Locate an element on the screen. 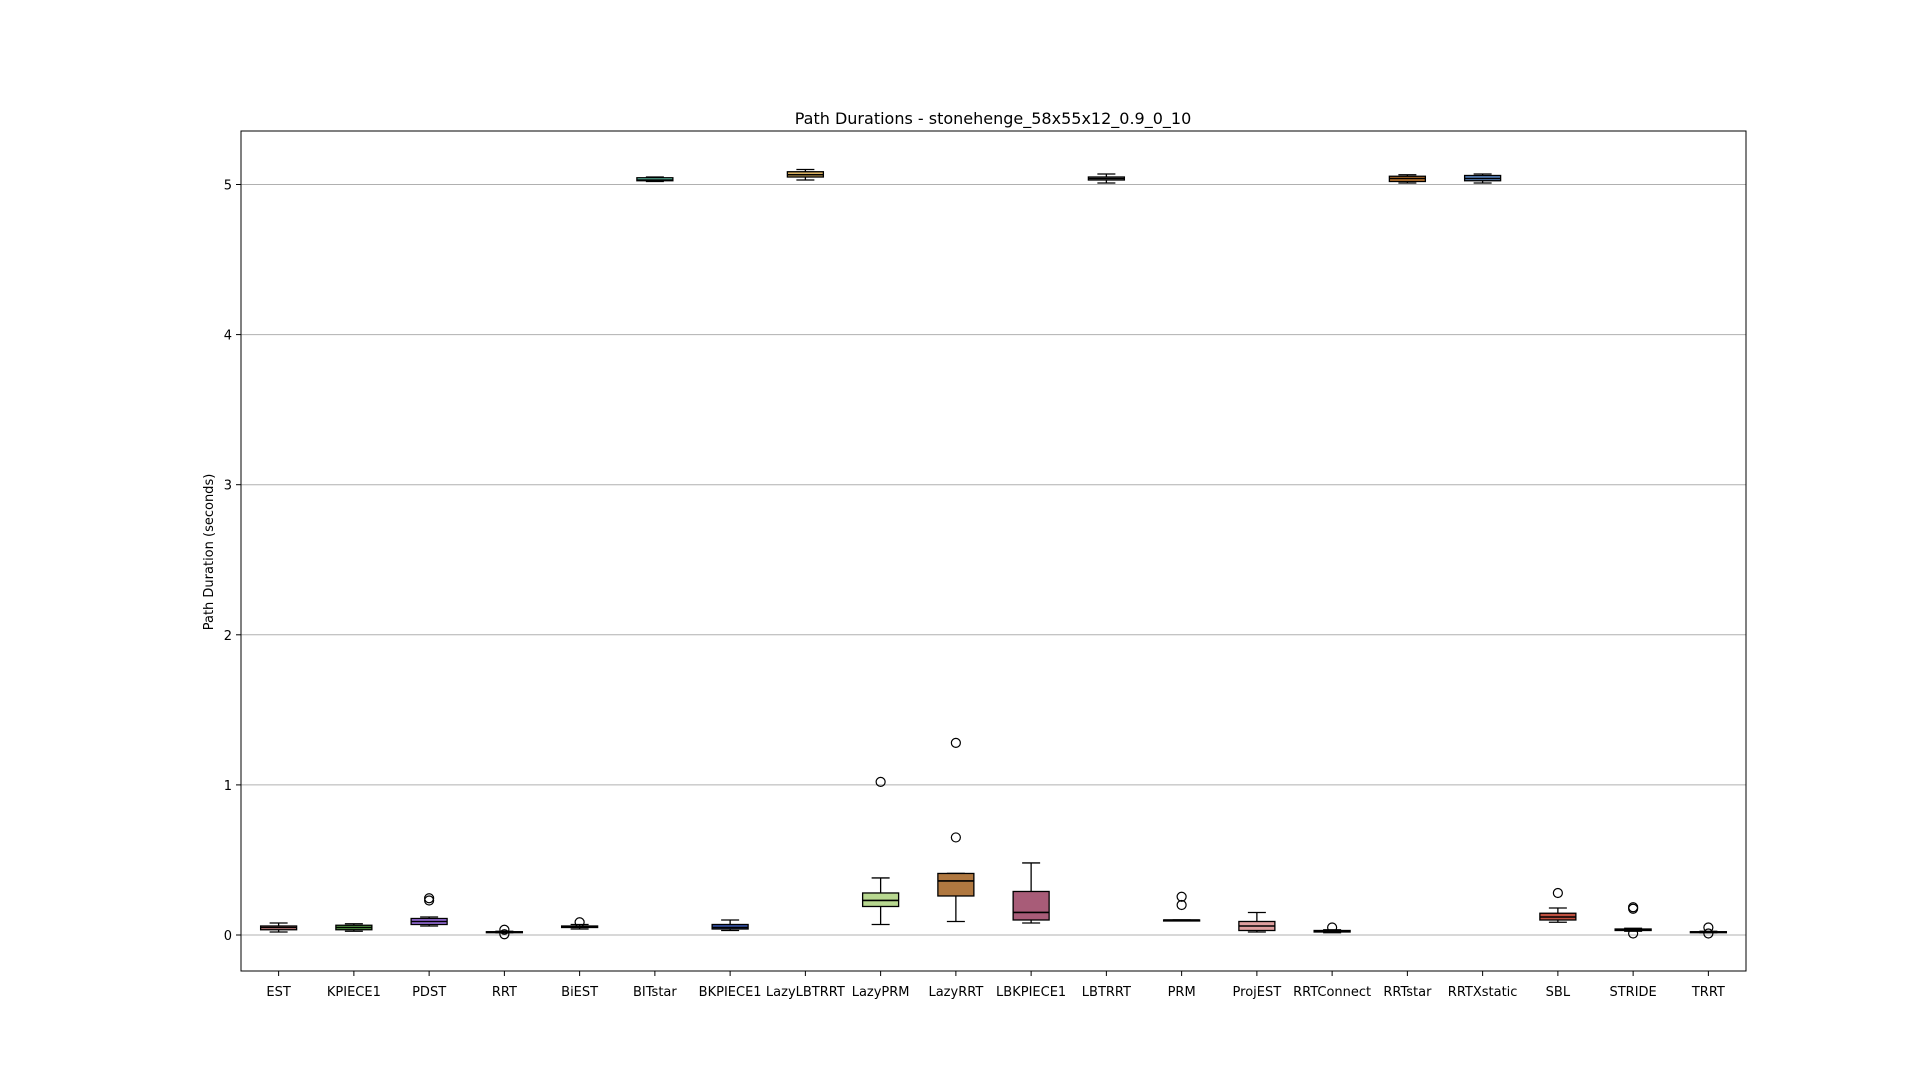 The width and height of the screenshot is (1920, 1080). box-rrt is located at coordinates (504, 932).